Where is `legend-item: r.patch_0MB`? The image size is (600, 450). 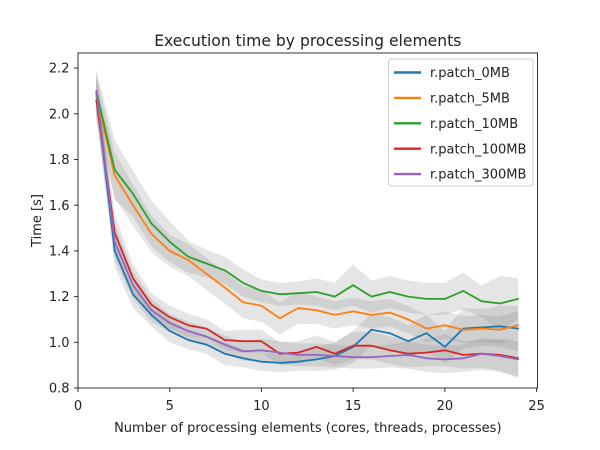
legend-item: r.patch_0MB is located at coordinates (452, 73).